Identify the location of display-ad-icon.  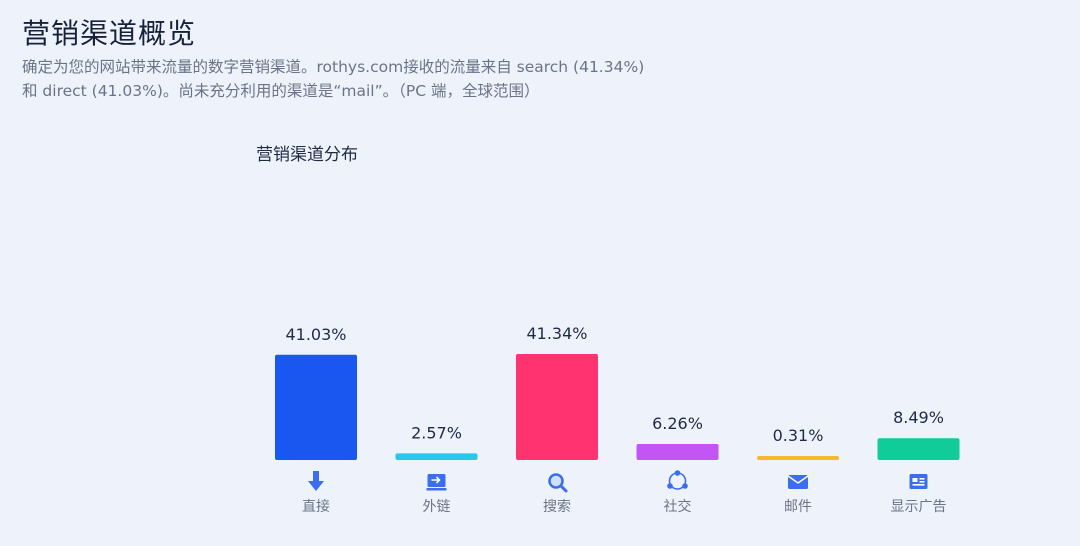
(918, 481).